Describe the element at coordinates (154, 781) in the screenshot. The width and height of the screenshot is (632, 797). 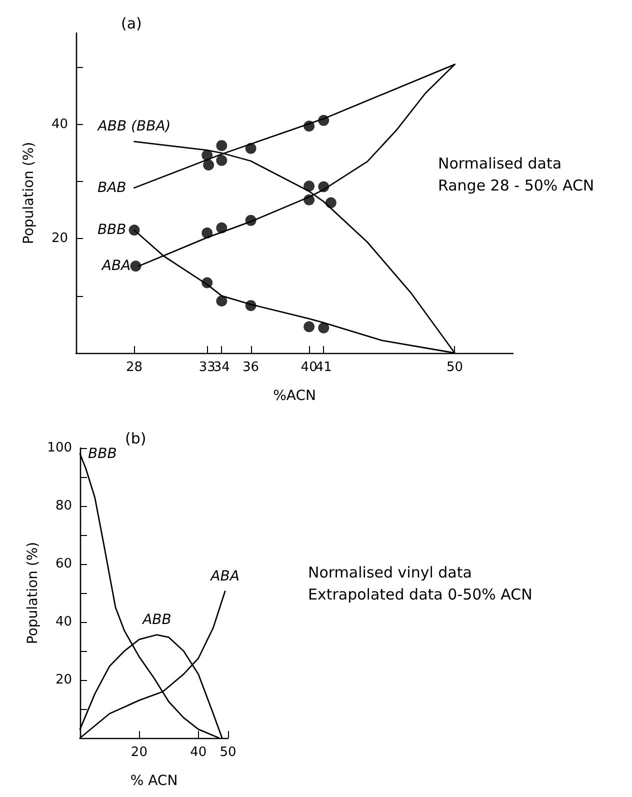
I see `x-axis-title: % ACN` at that location.